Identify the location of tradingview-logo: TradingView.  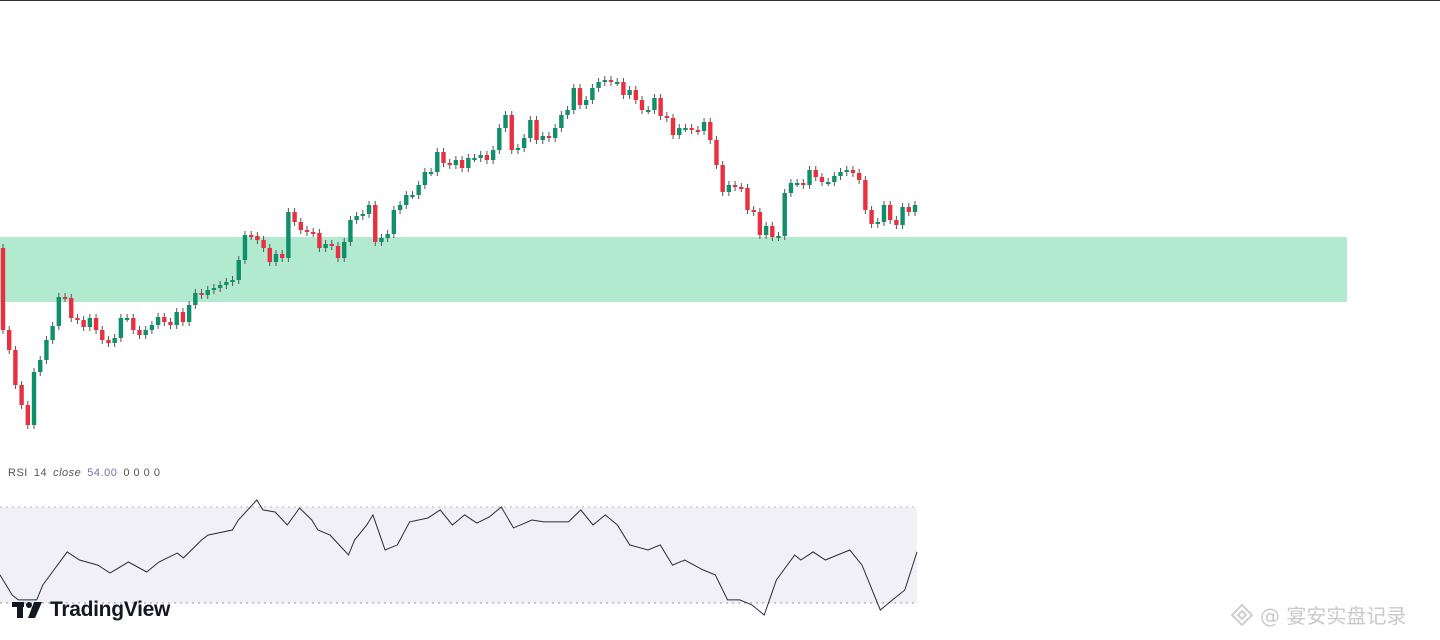
(91, 610).